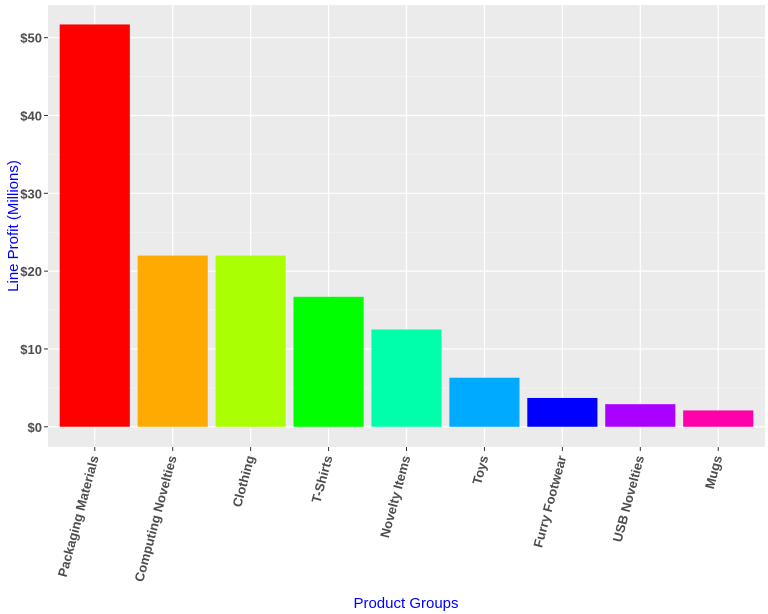 Image resolution: width=768 pixels, height=614 pixels. I want to click on y-tick-label: $40, so click(31, 116).